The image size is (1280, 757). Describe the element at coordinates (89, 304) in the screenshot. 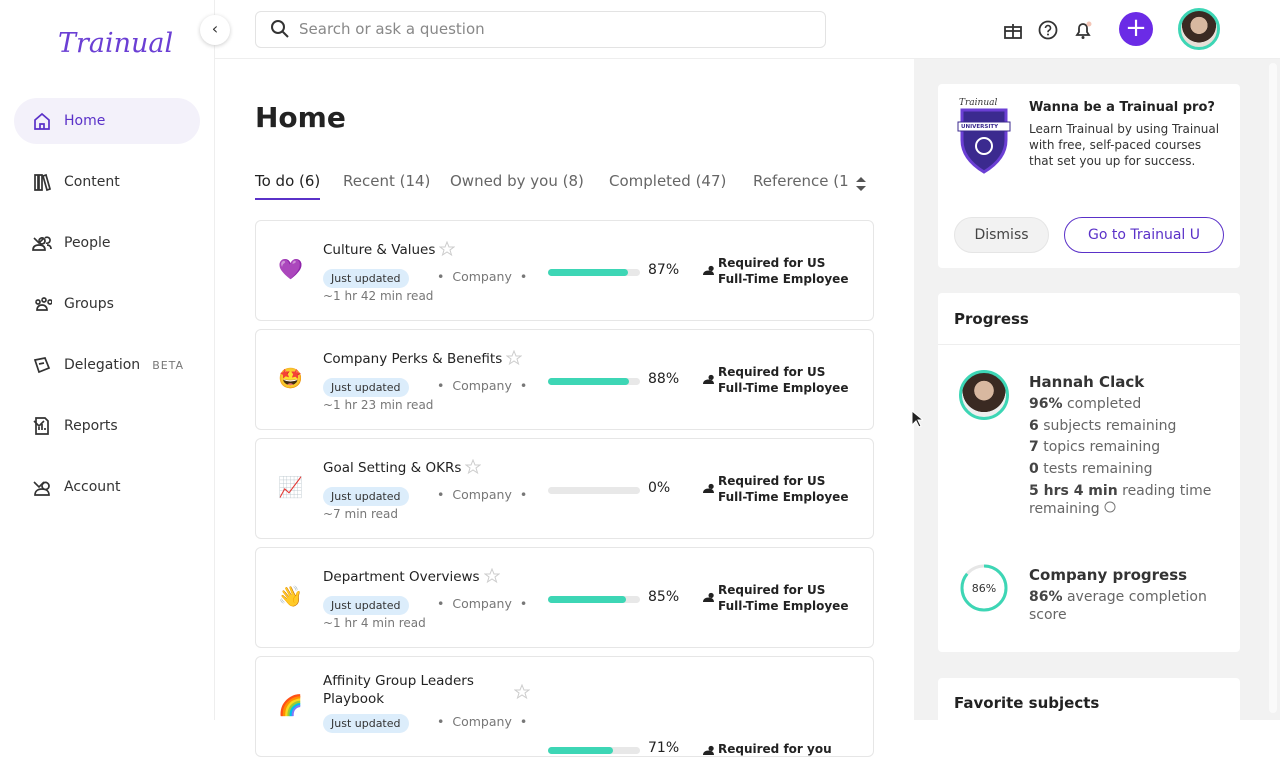

I see `nav-label: Groups` at that location.